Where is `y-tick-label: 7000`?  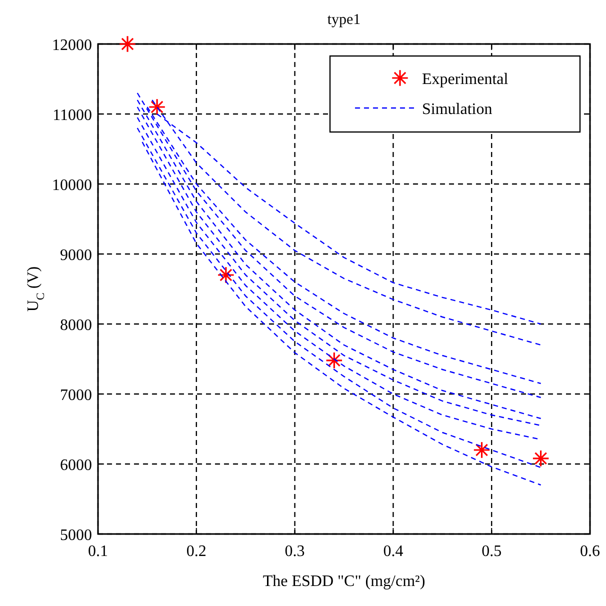 y-tick-label: 7000 is located at coordinates (76, 395).